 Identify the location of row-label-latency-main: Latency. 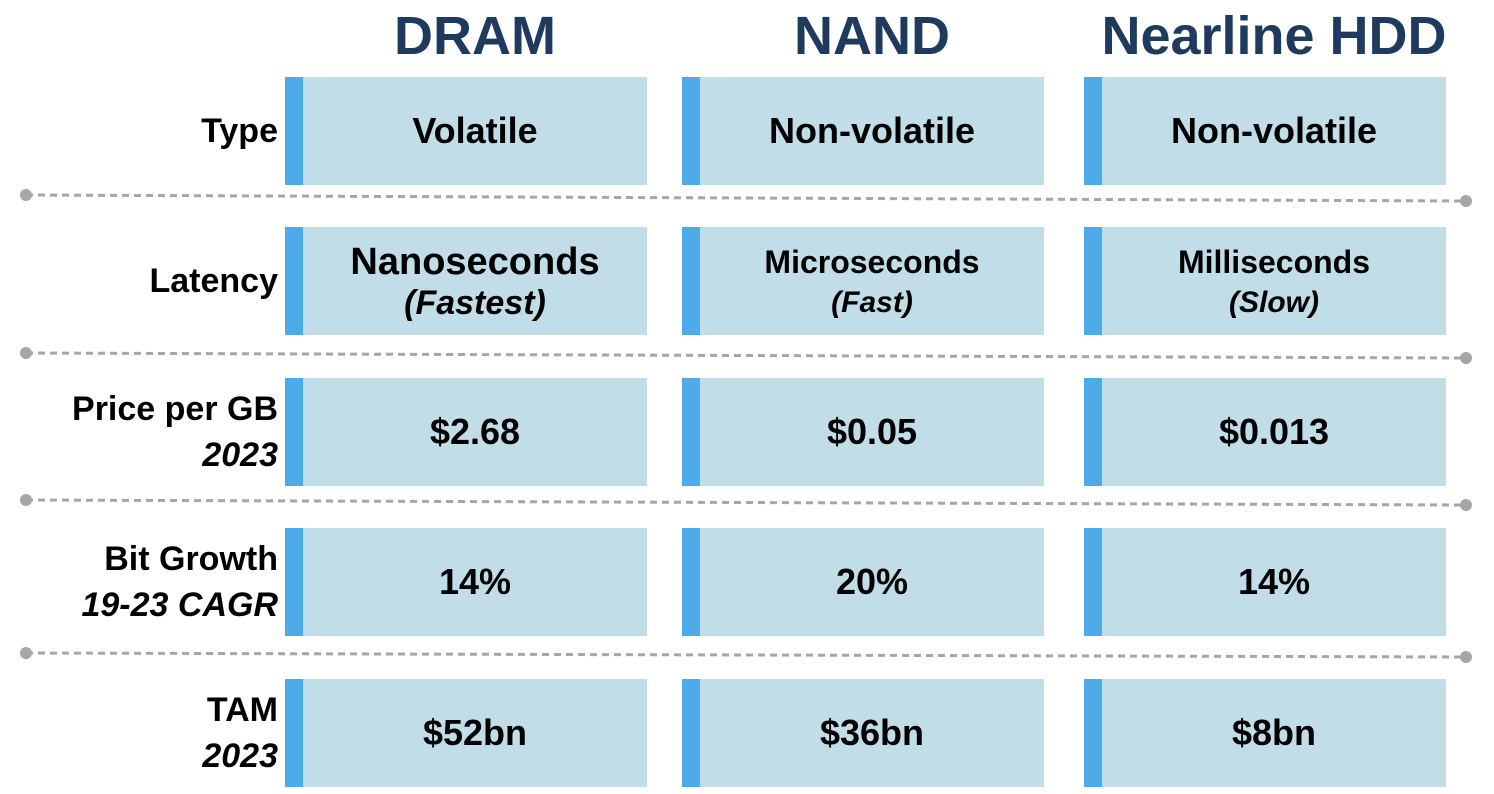
(214, 281).